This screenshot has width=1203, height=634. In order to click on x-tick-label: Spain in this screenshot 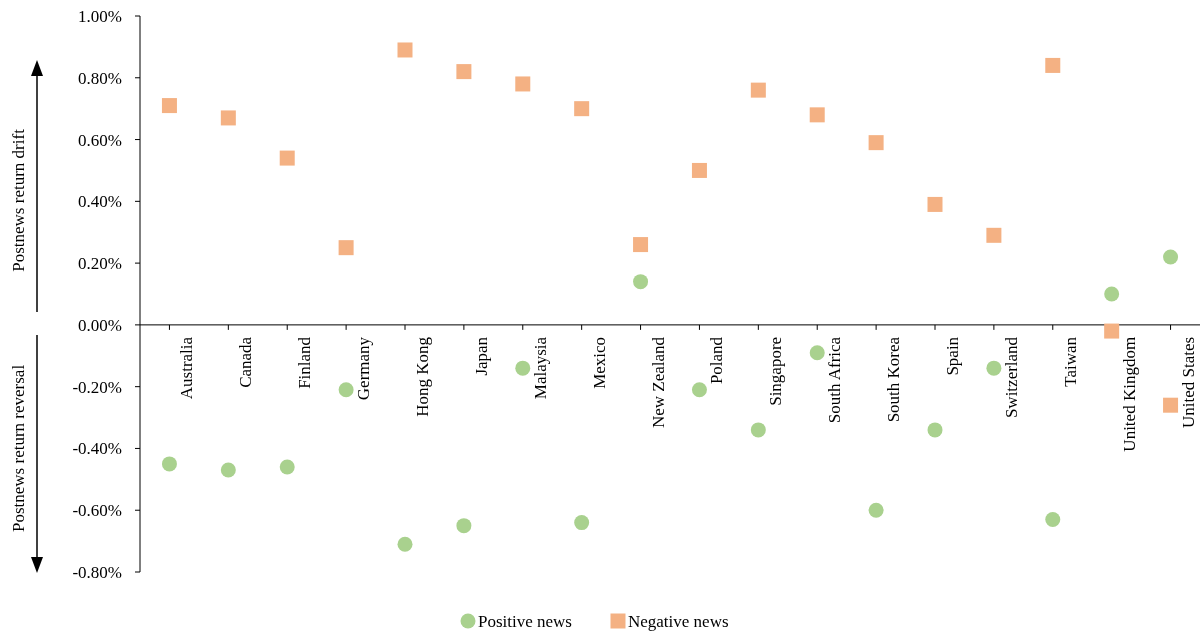, I will do `click(952, 356)`.